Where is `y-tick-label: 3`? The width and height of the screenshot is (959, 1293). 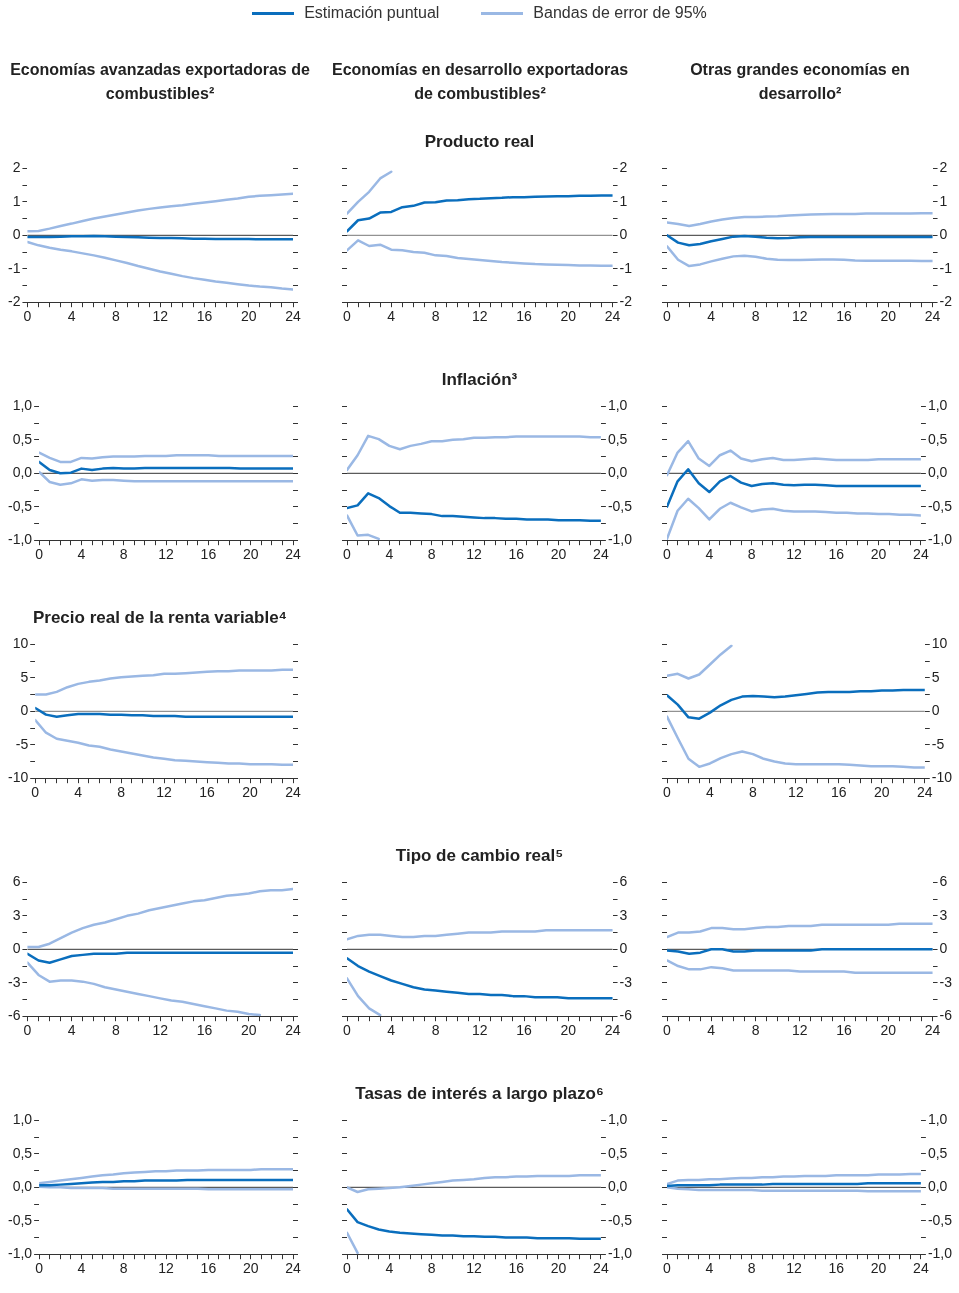
y-tick-label: 3 is located at coordinates (16, 914).